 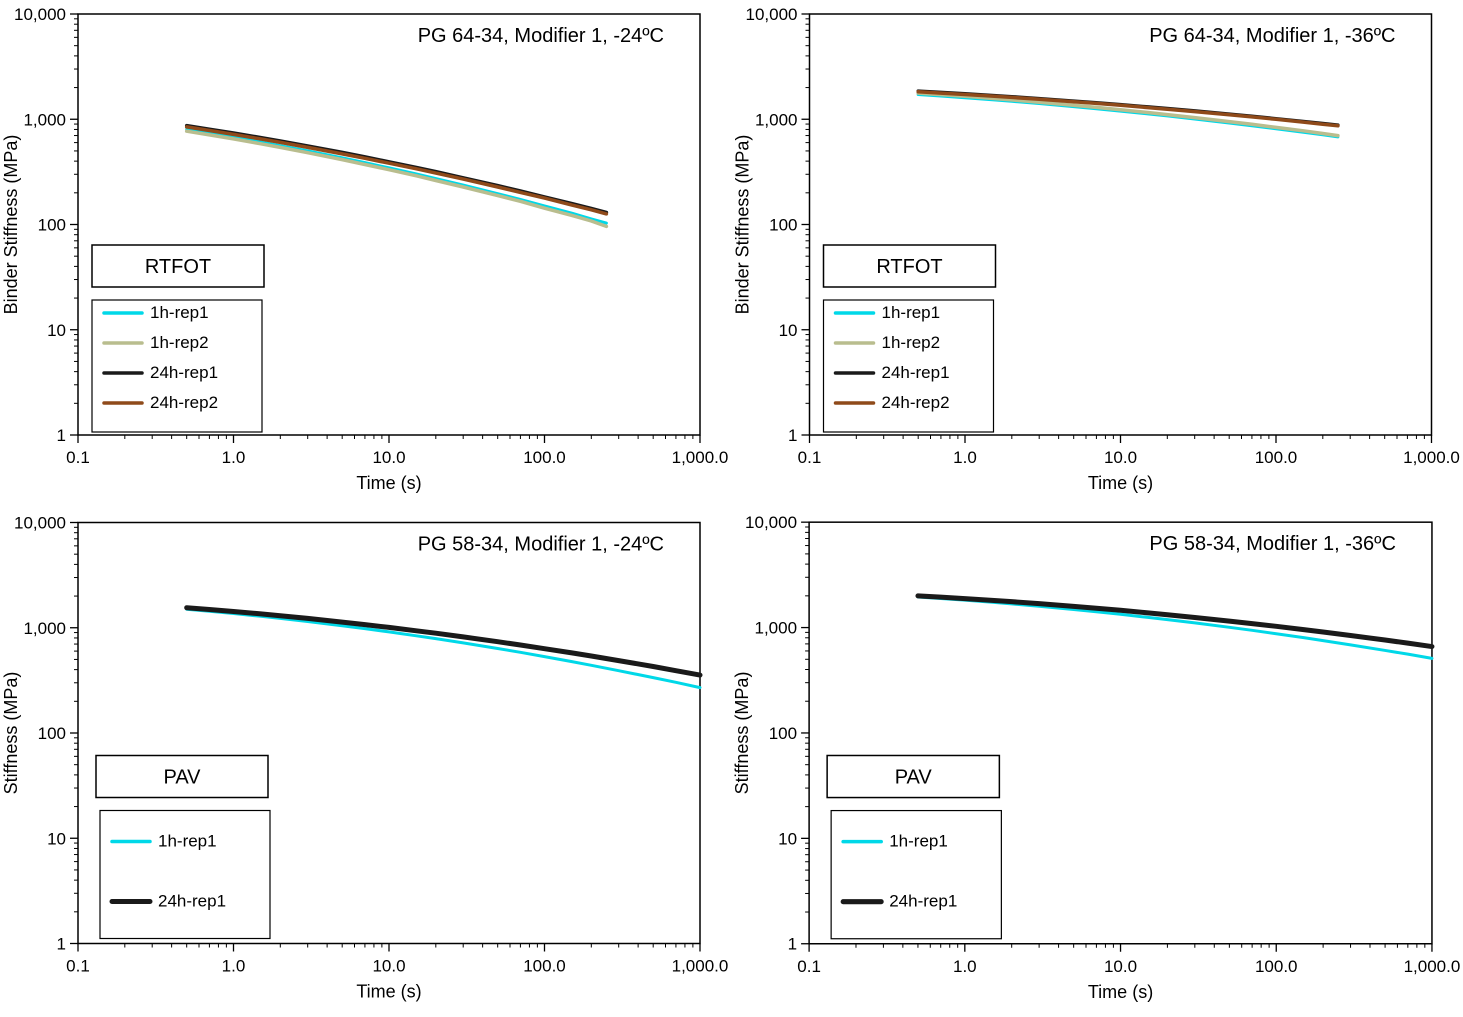 What do you see at coordinates (1272, 36) in the screenshot?
I see `chart-title: PG 64-34, Modifier 1, -36ºC` at bounding box center [1272, 36].